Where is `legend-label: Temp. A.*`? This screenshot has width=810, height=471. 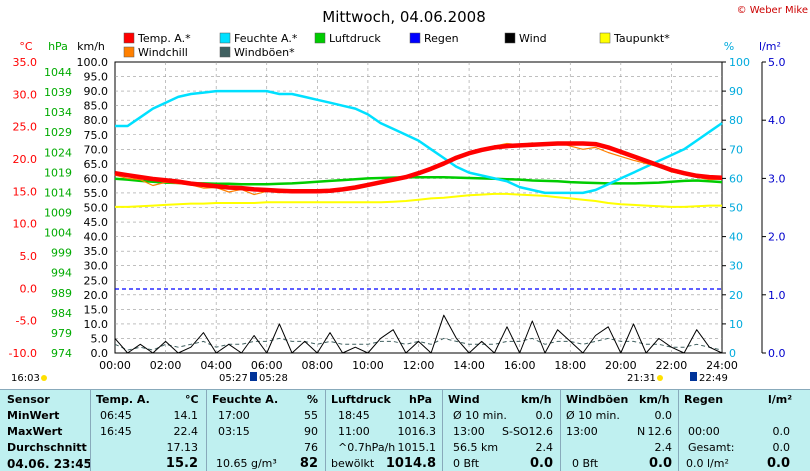
legend-label: Temp. A.* is located at coordinates (164, 38).